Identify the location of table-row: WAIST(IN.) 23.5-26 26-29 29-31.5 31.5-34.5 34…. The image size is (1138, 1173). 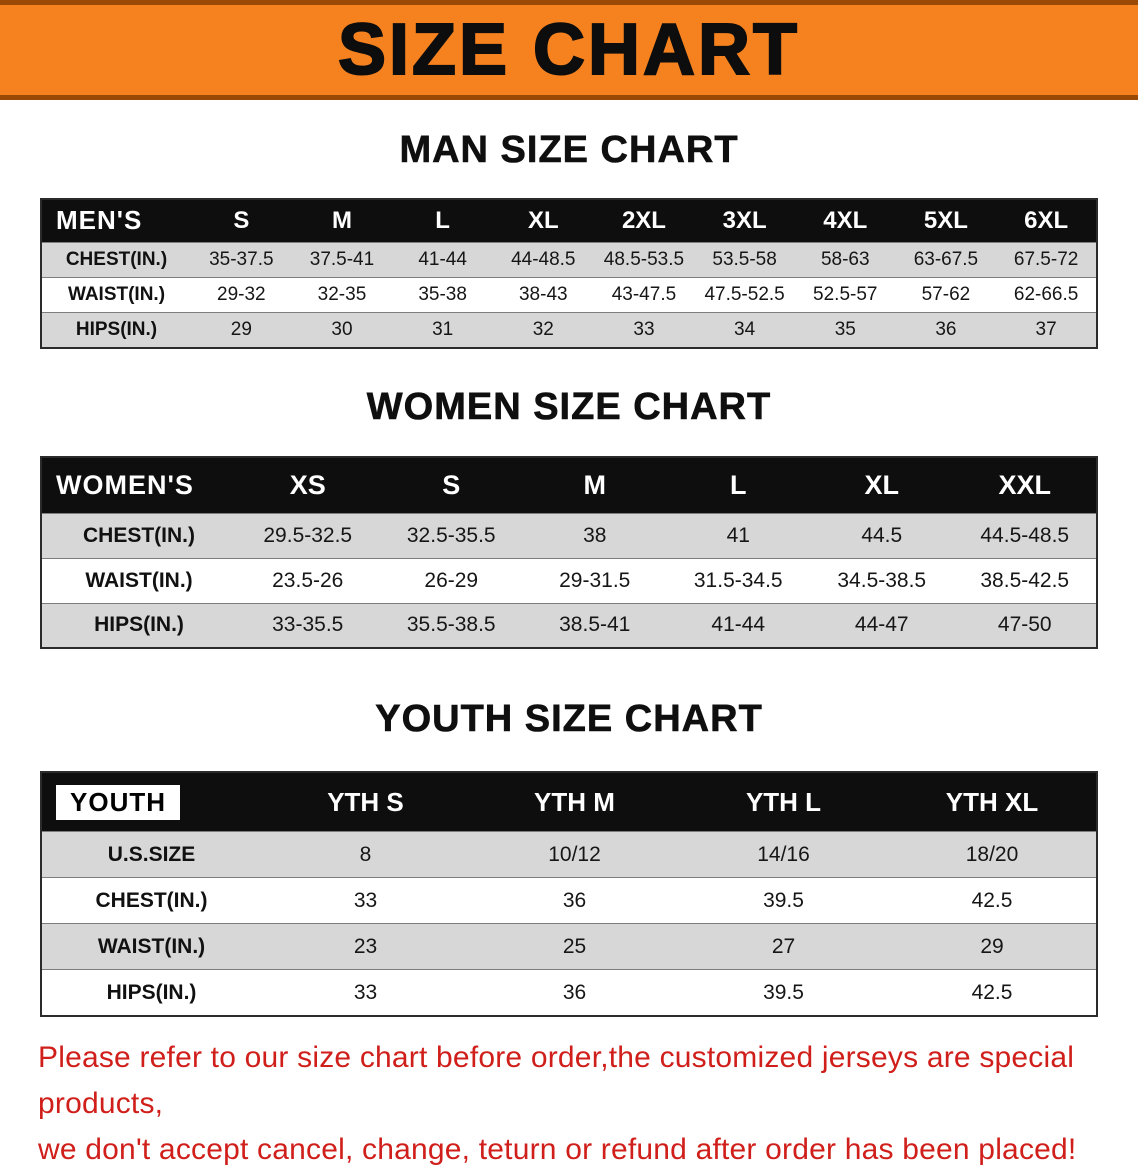
(569, 581).